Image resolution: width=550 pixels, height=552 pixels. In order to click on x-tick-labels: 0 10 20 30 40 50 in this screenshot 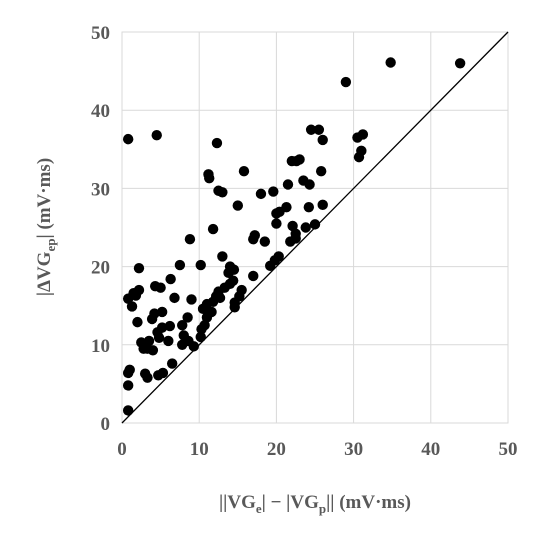, I will do `click(317, 449)`.